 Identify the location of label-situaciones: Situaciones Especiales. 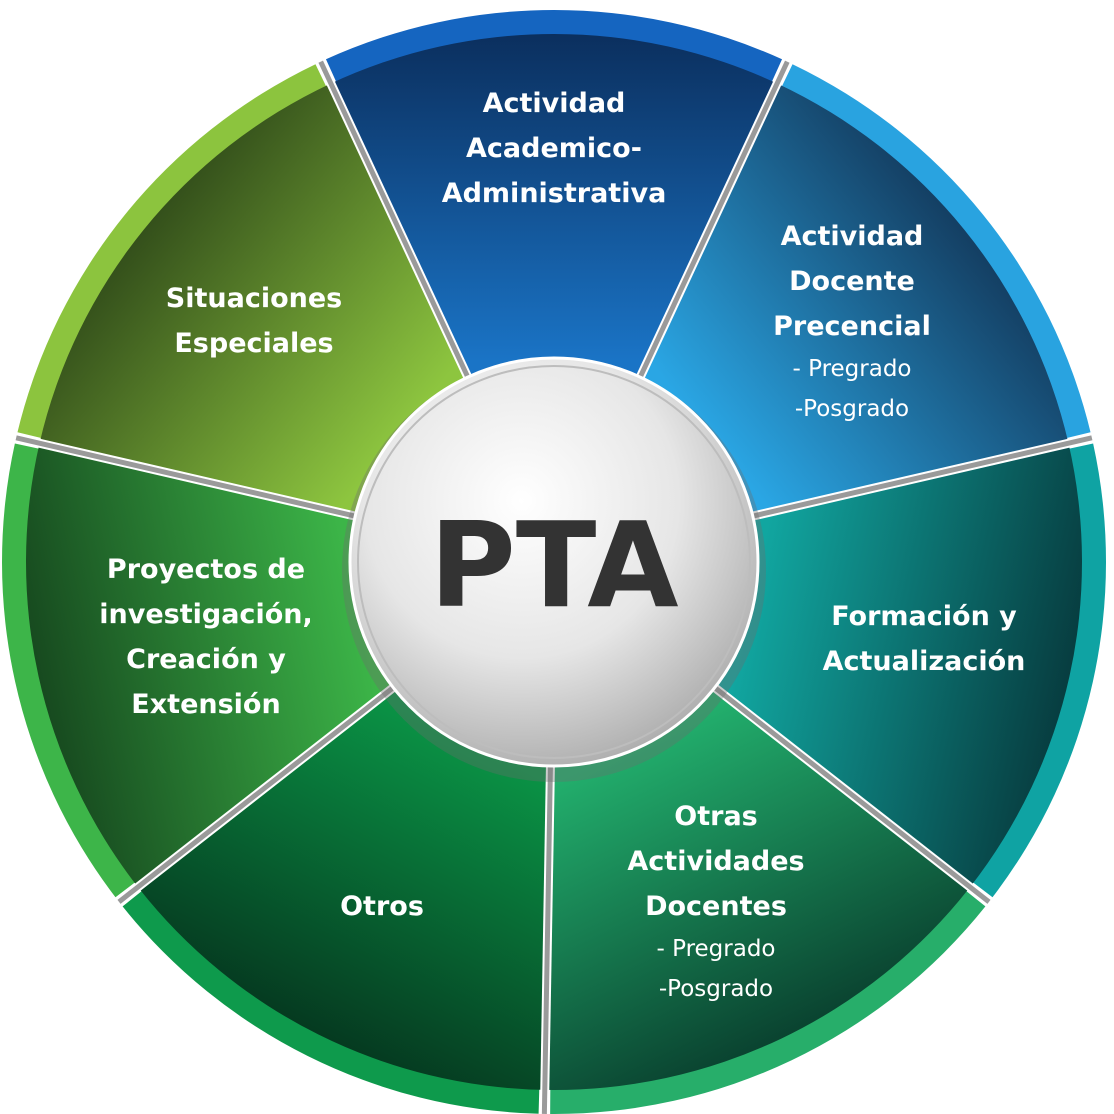
(254, 321).